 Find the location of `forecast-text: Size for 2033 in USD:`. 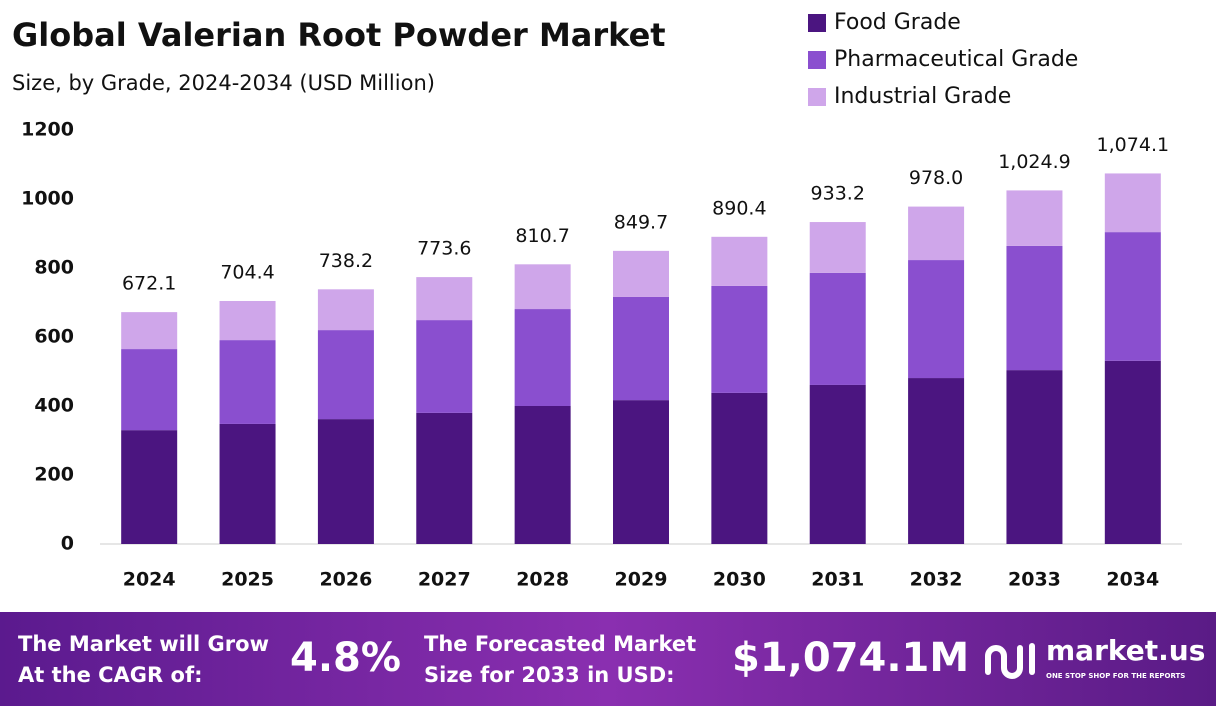

forecast-text: Size for 2033 in USD: is located at coordinates (549, 675).